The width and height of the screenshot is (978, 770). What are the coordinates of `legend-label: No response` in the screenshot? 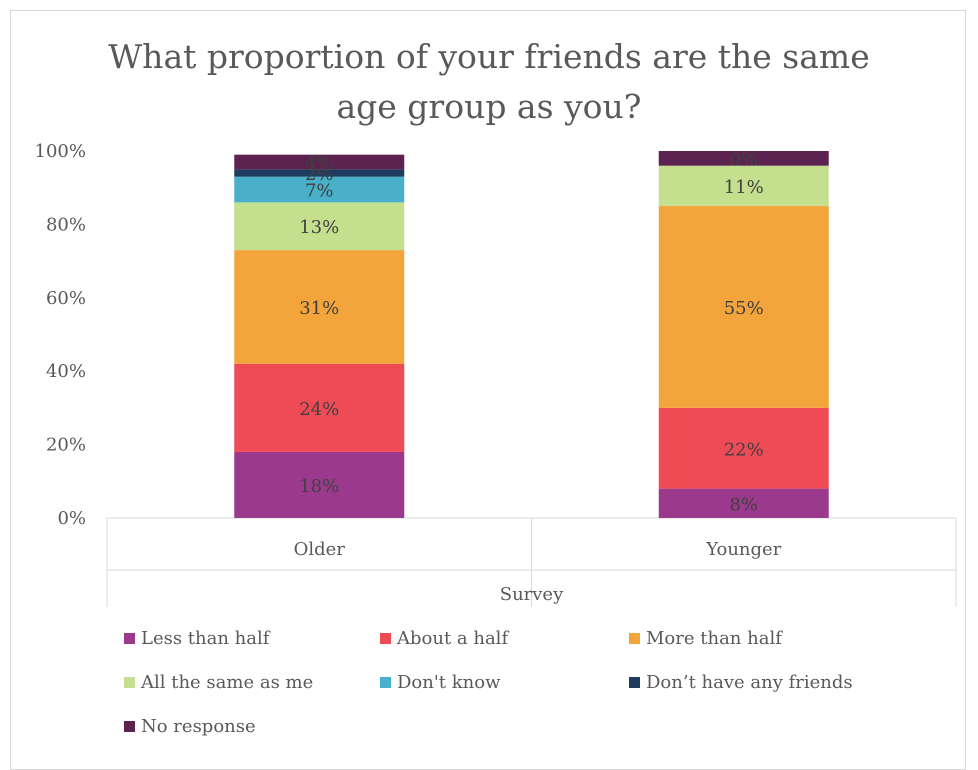 It's located at (198, 726).